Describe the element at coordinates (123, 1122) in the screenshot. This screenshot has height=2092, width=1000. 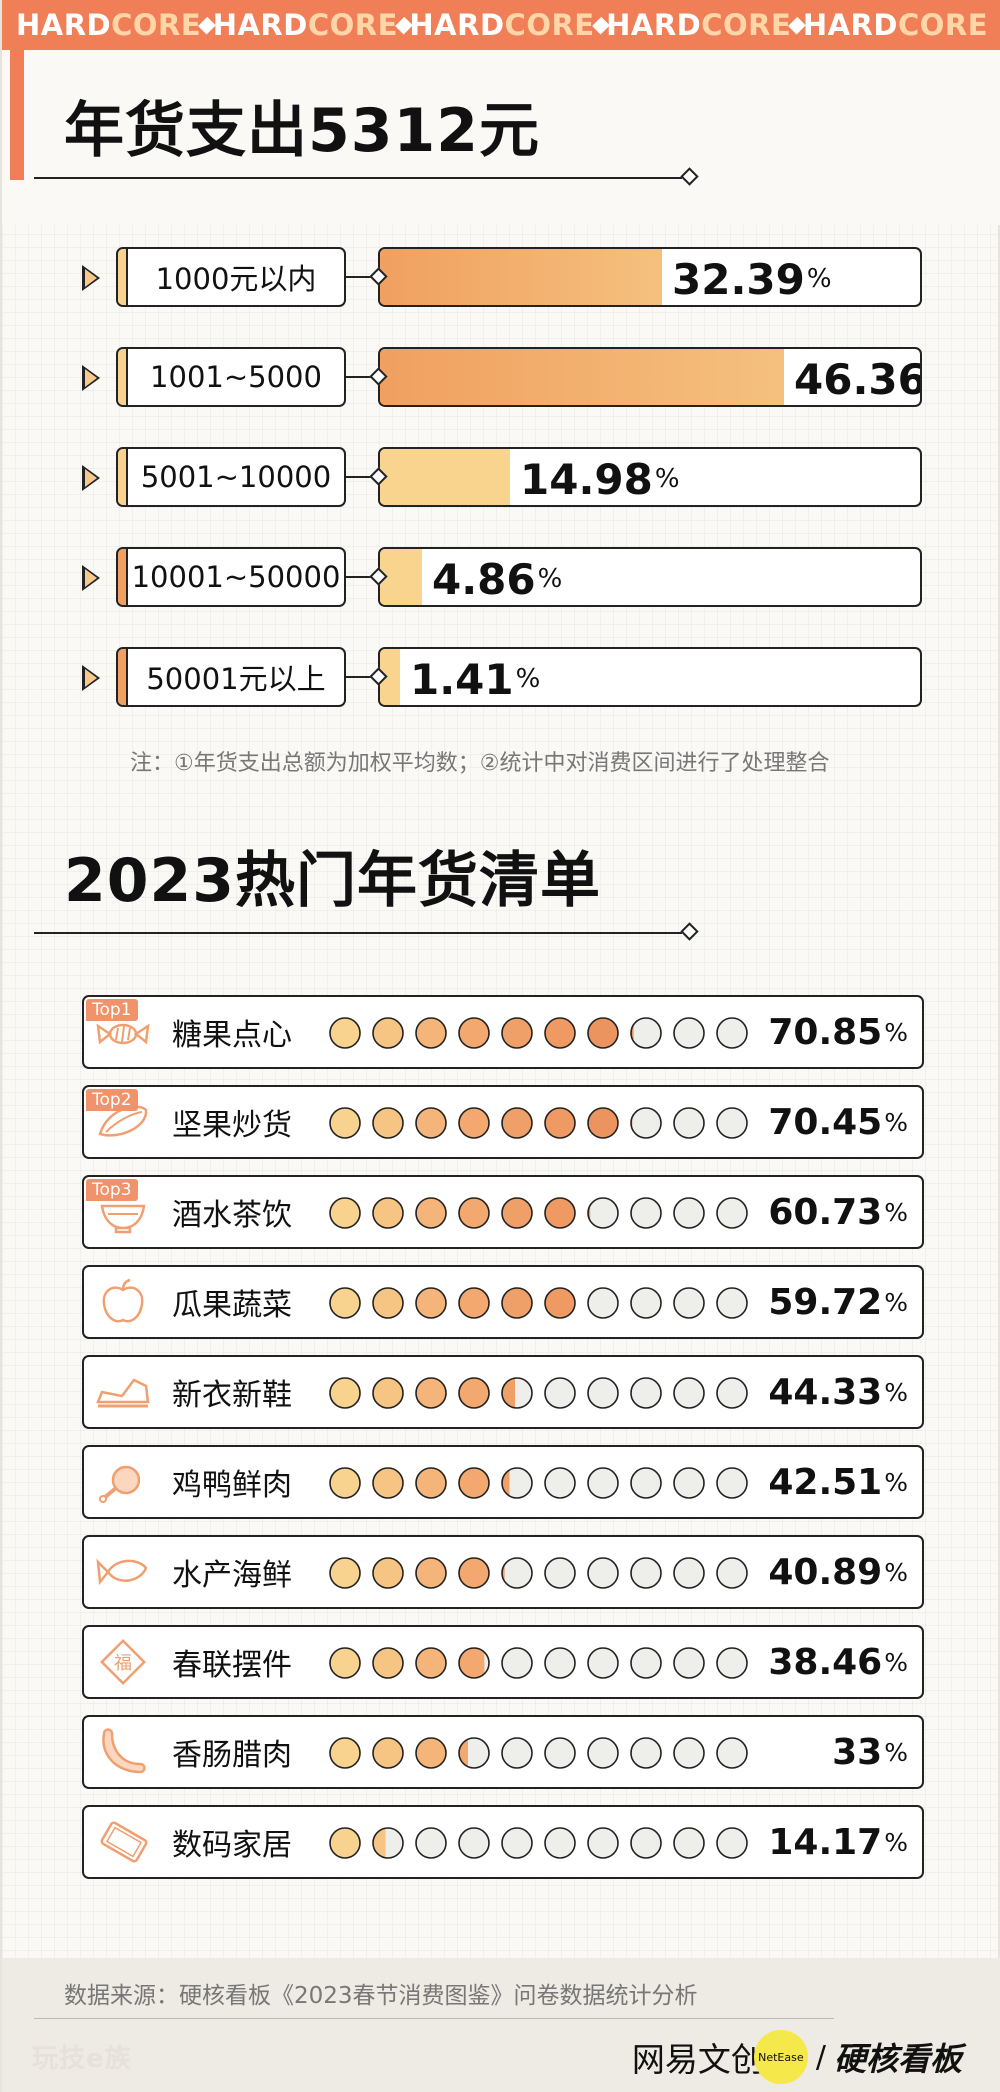
I see `seed-icon` at that location.